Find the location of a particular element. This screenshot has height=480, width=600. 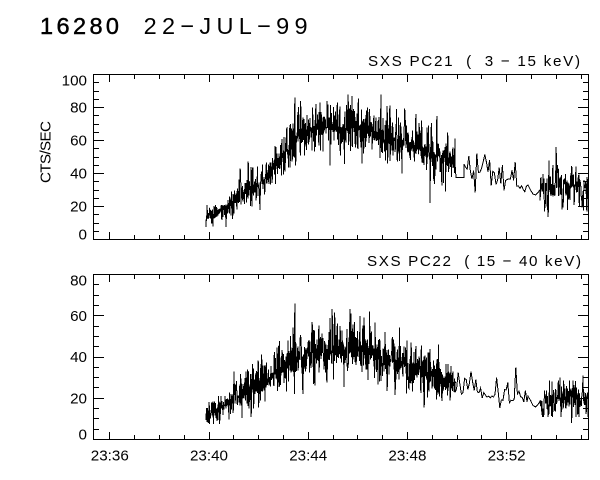

svg-text: SXS PC22 ( 15 − 40 keV) is located at coordinates (474, 261).